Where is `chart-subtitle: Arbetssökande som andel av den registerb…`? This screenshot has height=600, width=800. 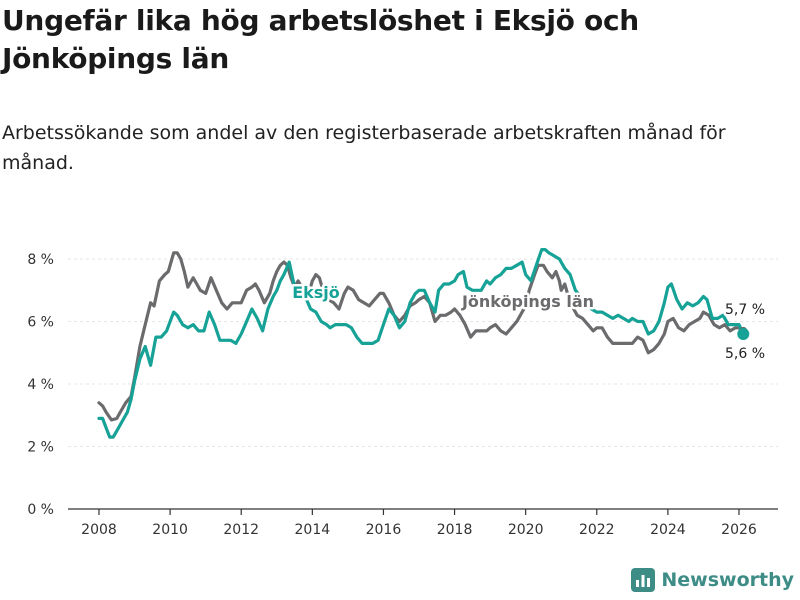 chart-subtitle: Arbetssökande som andel av den registerb… is located at coordinates (364, 148).